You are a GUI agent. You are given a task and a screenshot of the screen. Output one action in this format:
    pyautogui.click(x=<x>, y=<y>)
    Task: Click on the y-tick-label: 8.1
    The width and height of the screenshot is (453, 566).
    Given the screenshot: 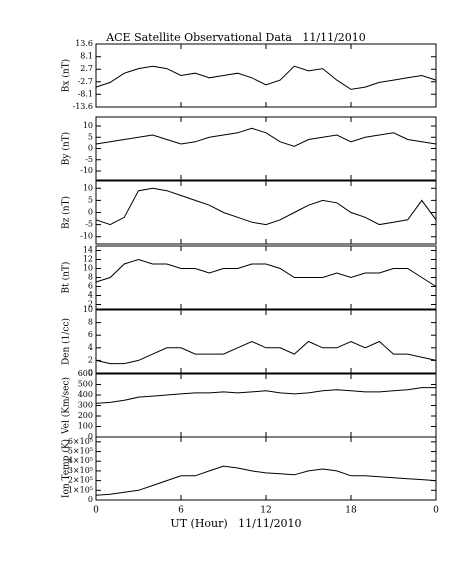 What is the action you would take?
    pyautogui.click(x=86, y=56)
    